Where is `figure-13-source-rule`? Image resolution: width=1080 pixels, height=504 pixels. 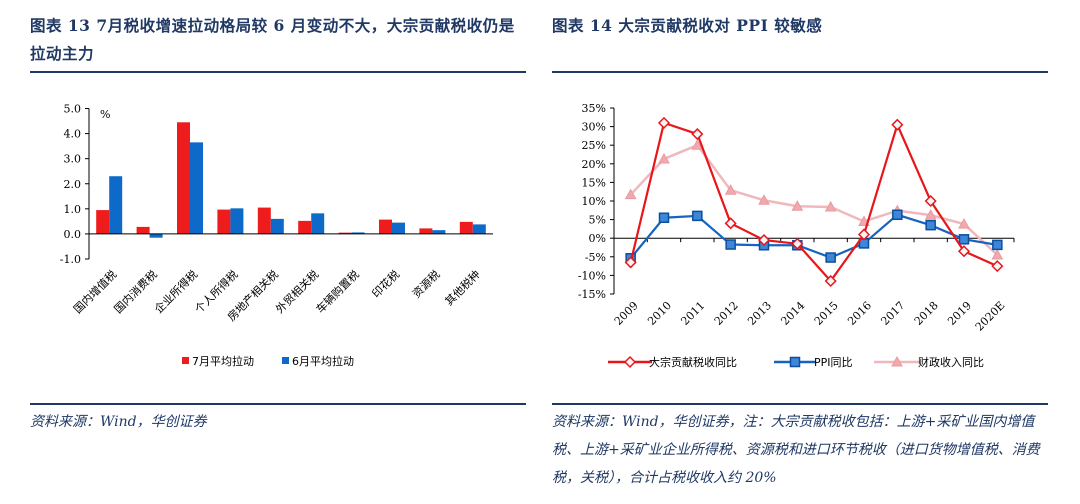
figure-13-source-rule is located at coordinates (278, 404).